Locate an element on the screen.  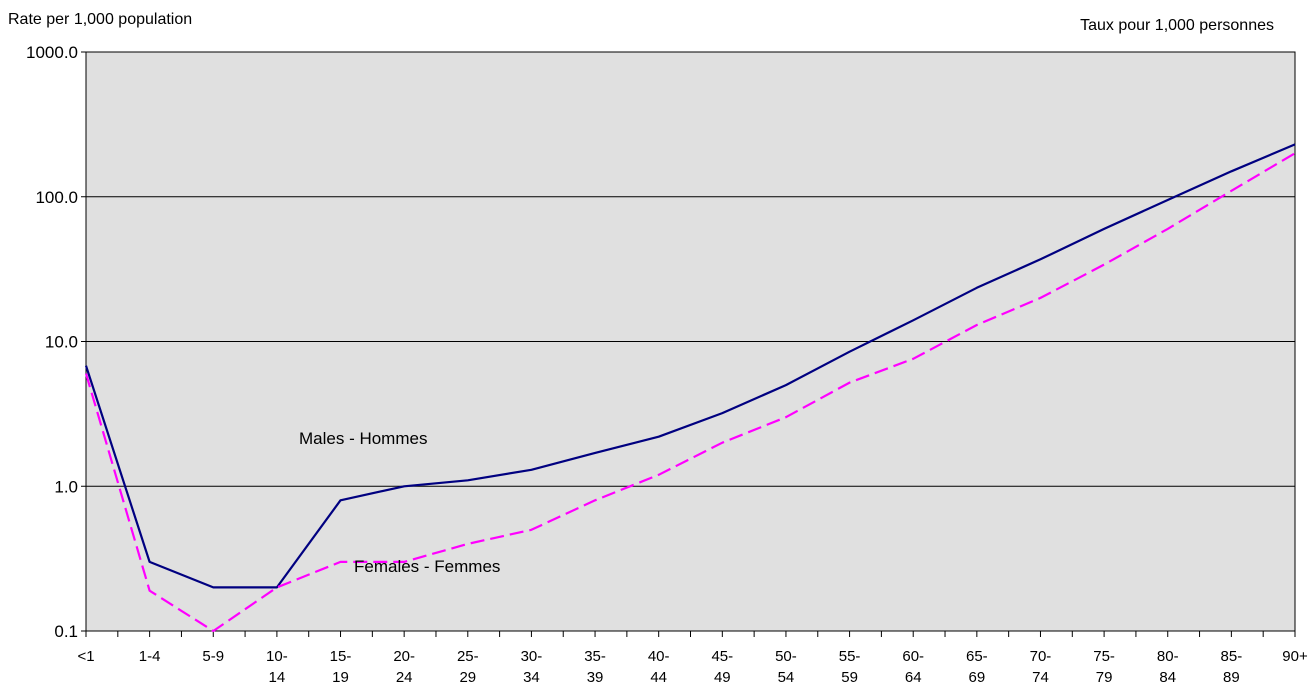
x-tick-label: 50-54 is located at coordinates (786, 667).